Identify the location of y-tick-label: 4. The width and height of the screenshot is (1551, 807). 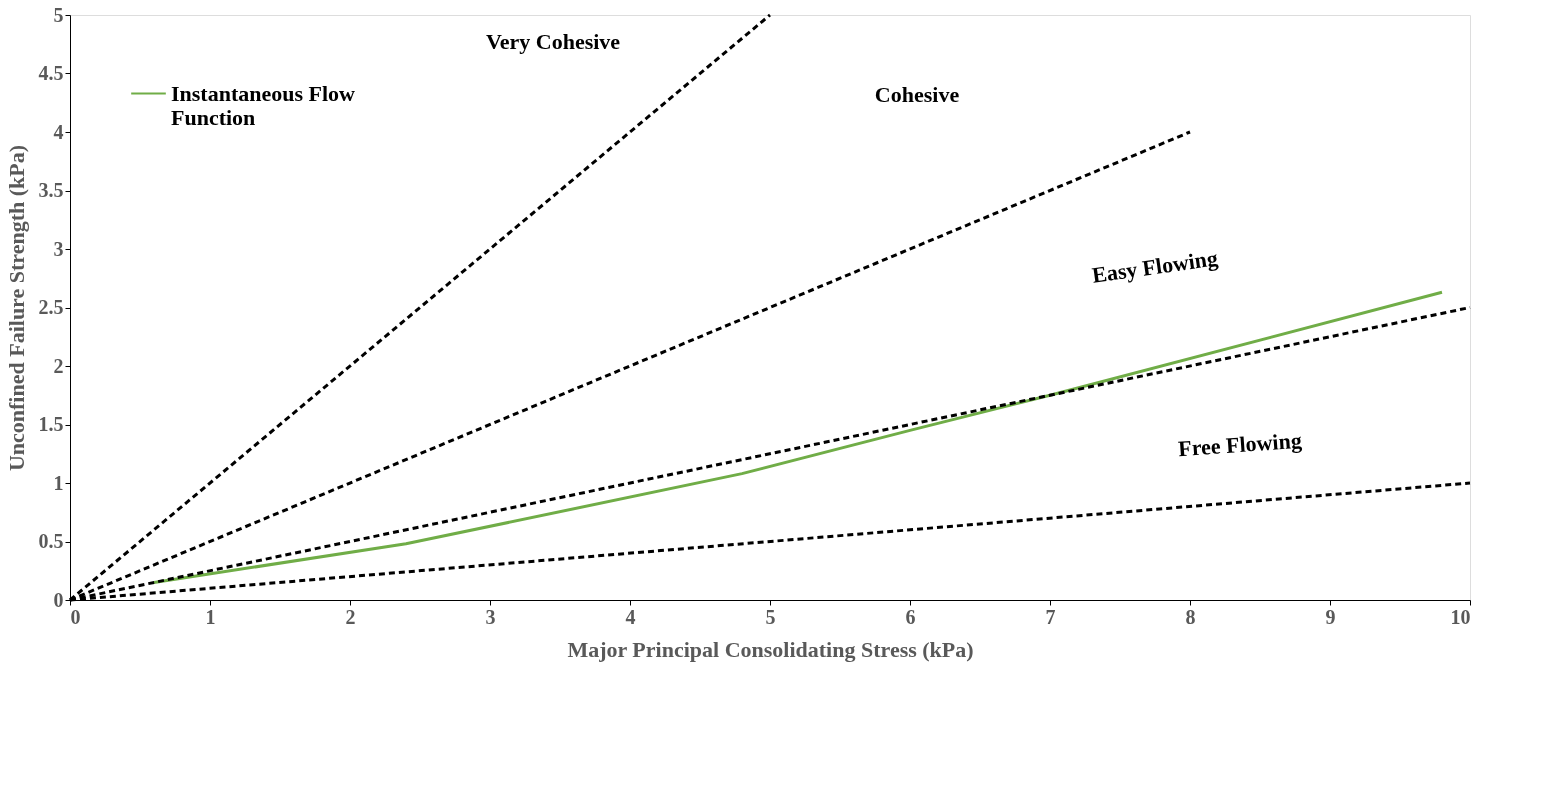
(58, 131).